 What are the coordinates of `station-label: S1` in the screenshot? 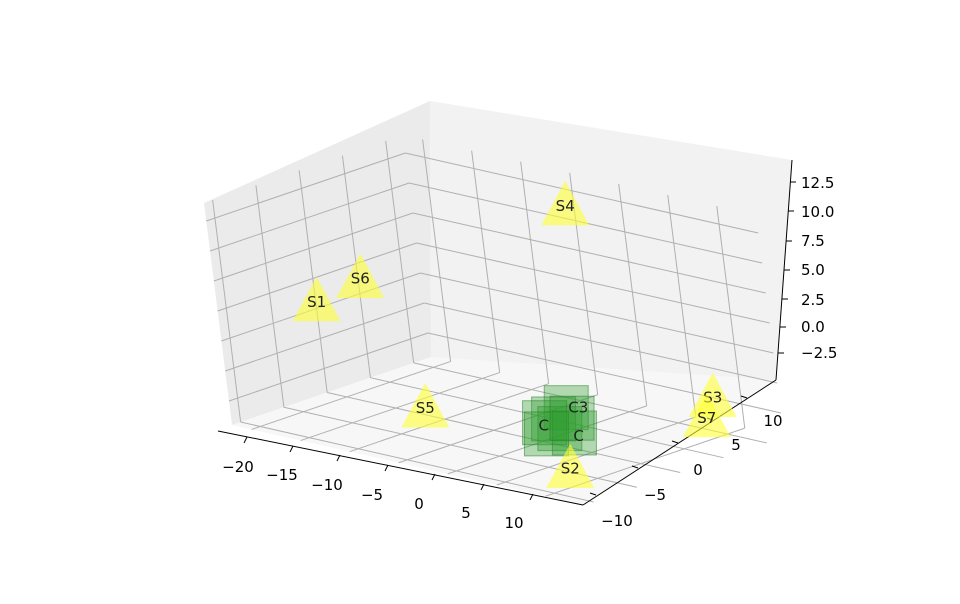 It's located at (316, 302).